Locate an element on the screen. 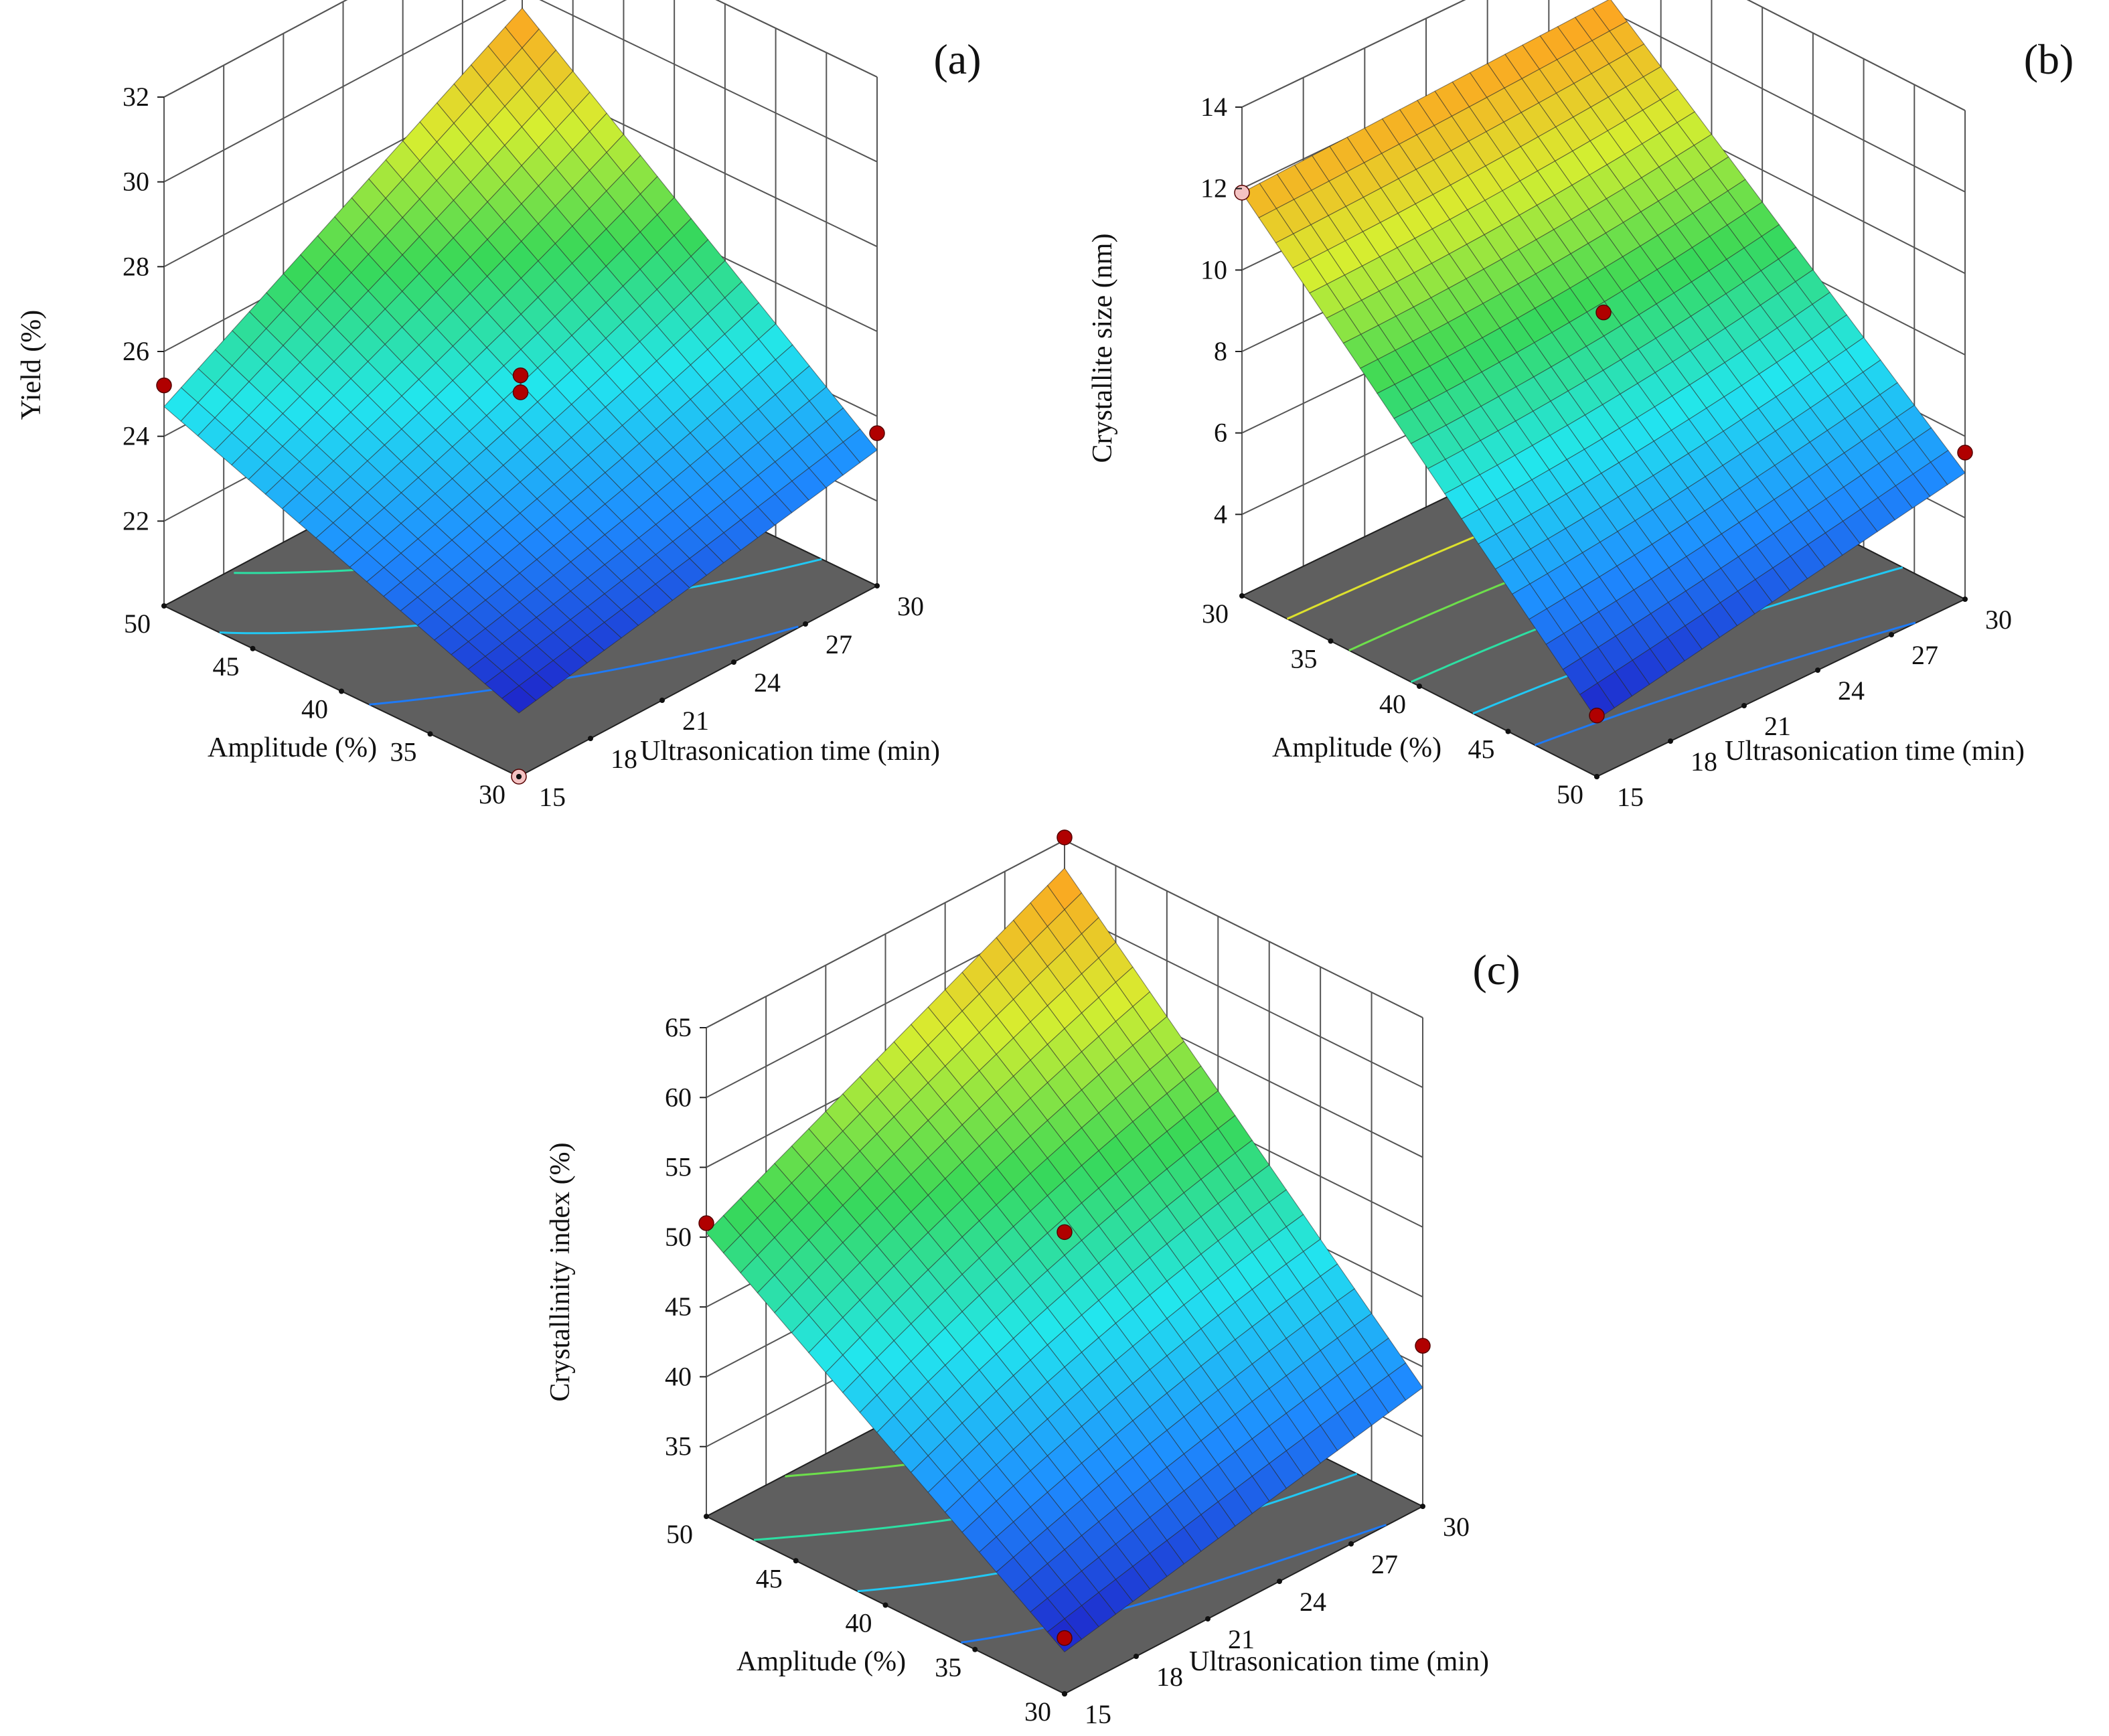 The image size is (2109, 1736). surface-b is located at coordinates (1603, 360).